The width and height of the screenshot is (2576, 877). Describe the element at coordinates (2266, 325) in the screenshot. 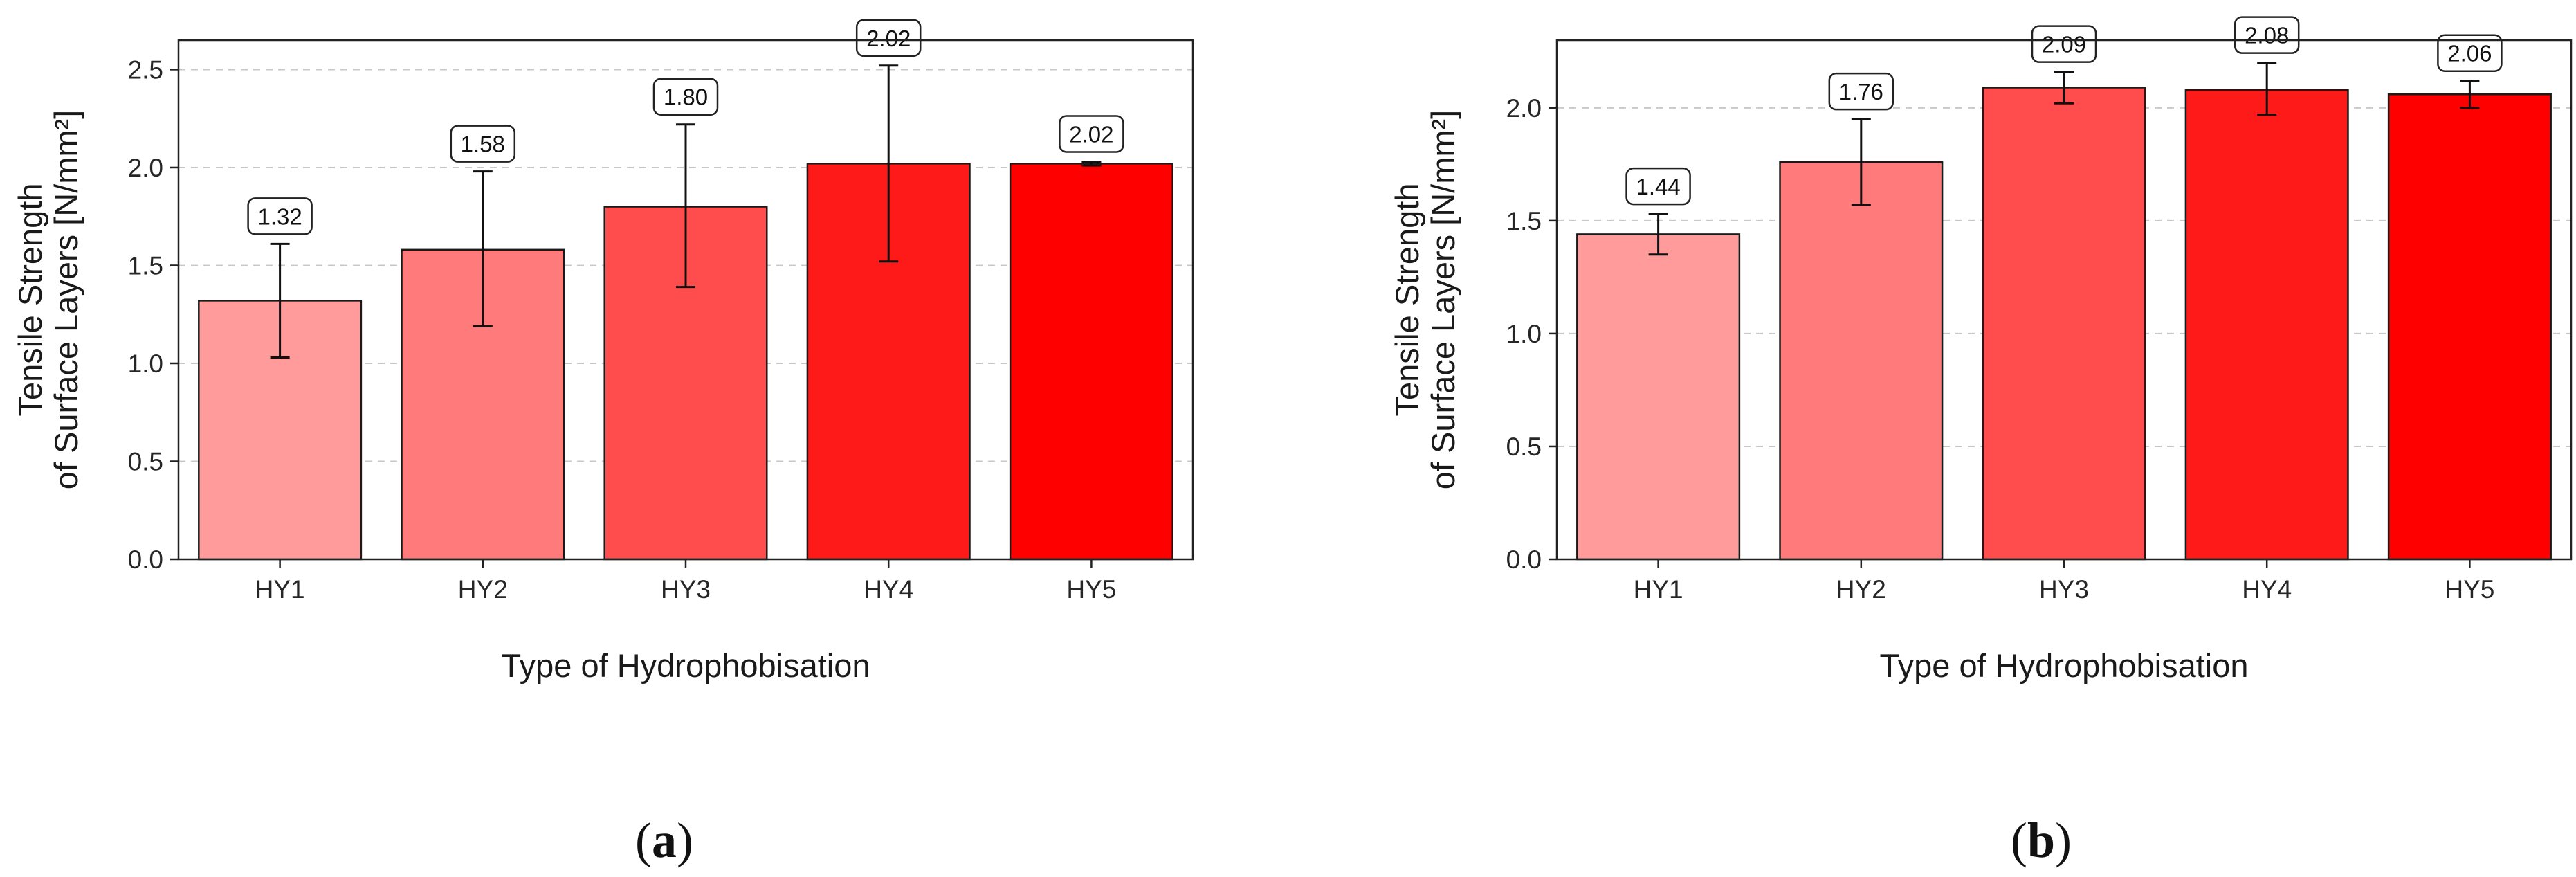

I see `bar-hy4` at that location.